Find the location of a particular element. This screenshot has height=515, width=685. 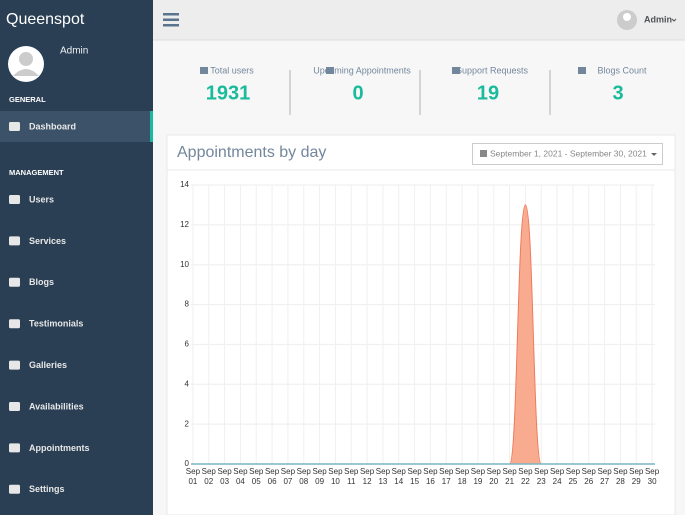

x-tick-label: Sep 15 is located at coordinates (414, 476).